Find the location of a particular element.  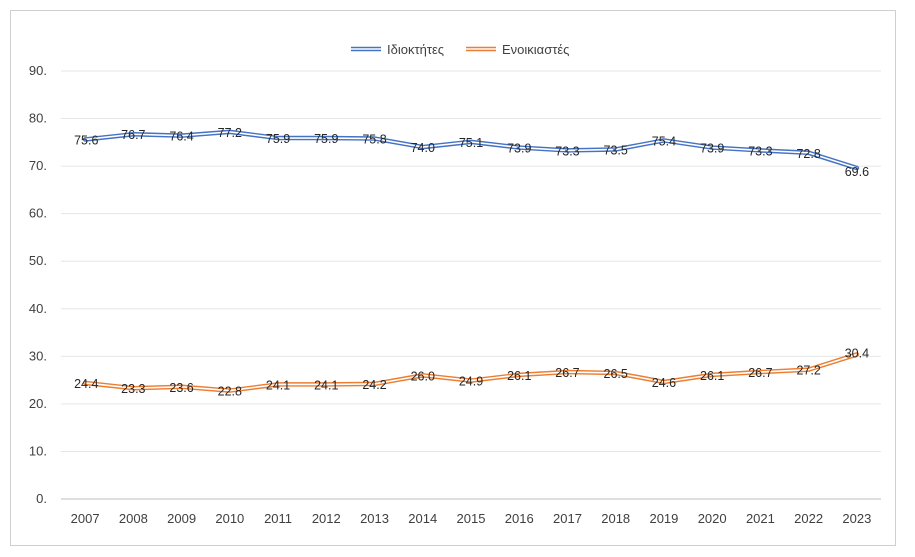

y-tick-label: 10. is located at coordinates (38, 450).